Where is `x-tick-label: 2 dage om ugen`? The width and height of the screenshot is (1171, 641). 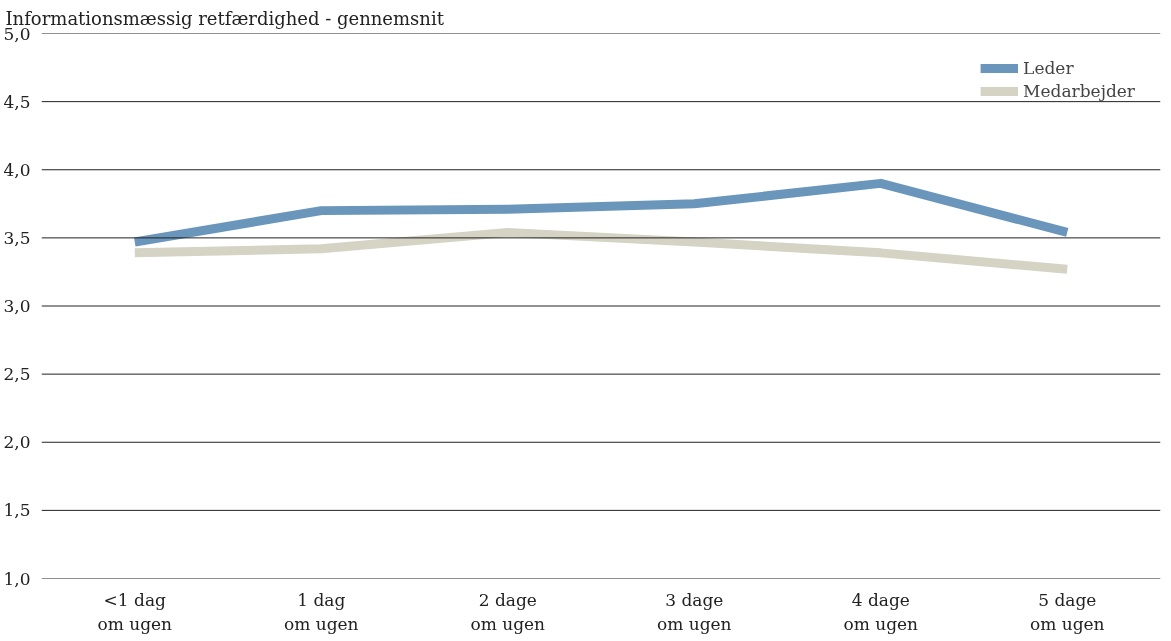
x-tick-label: 2 dage om ugen is located at coordinates (508, 611).